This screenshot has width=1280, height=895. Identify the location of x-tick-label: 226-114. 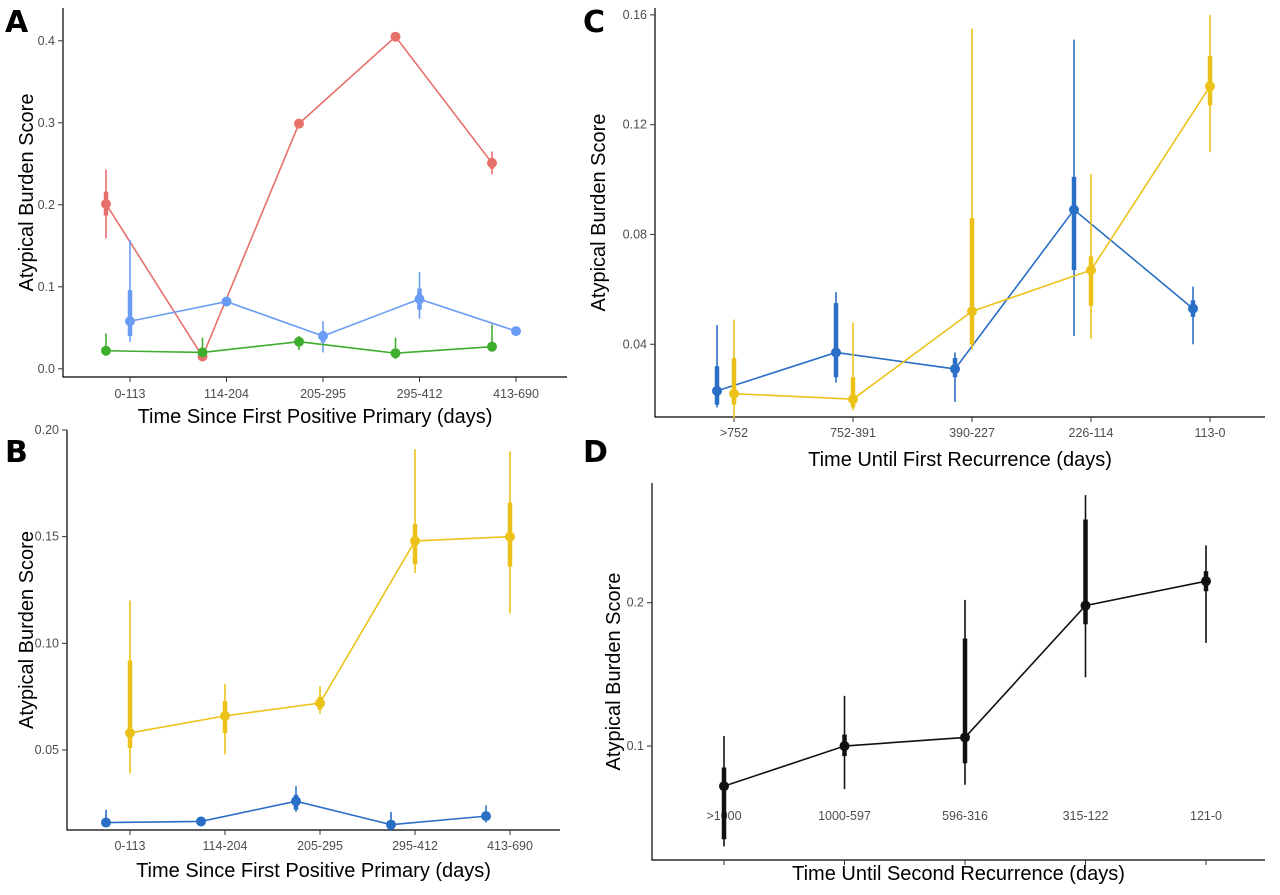
(1091, 433).